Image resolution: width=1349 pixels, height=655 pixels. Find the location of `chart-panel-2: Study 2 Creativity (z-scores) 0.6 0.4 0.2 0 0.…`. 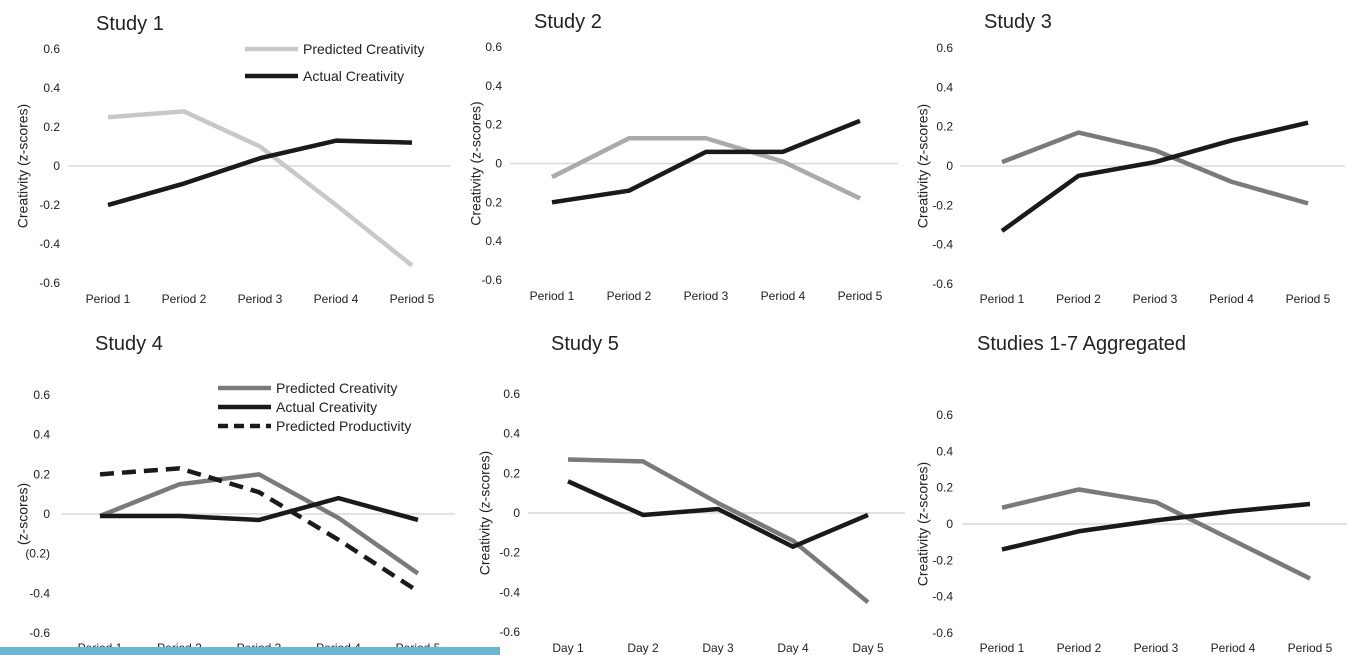

chart-panel-2: Study 2 Creativity (z-scores) 0.6 0.4 0.2 0 0.… is located at coordinates (683, 157).